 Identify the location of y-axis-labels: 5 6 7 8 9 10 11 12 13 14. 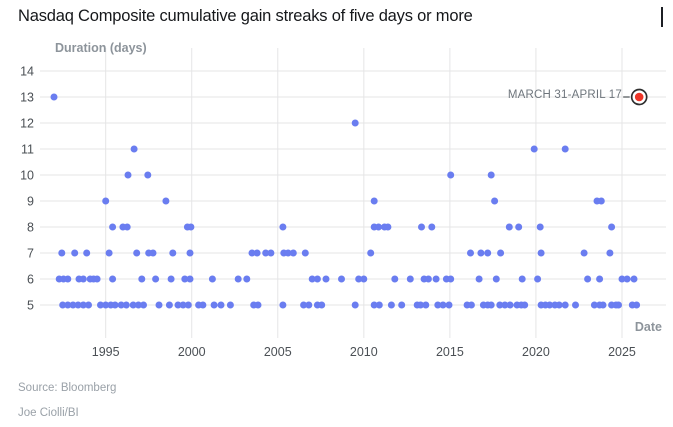
(27, 189).